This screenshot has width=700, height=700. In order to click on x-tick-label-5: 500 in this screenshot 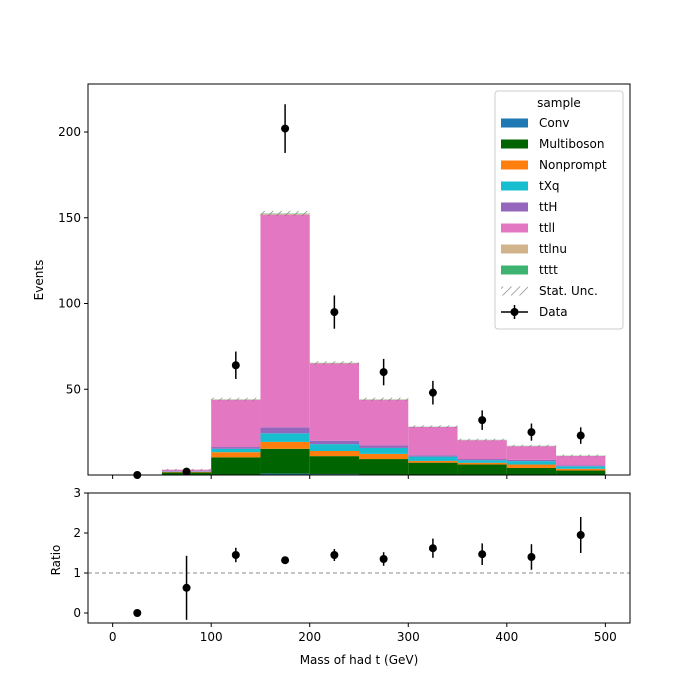, I will do `click(605, 637)`.